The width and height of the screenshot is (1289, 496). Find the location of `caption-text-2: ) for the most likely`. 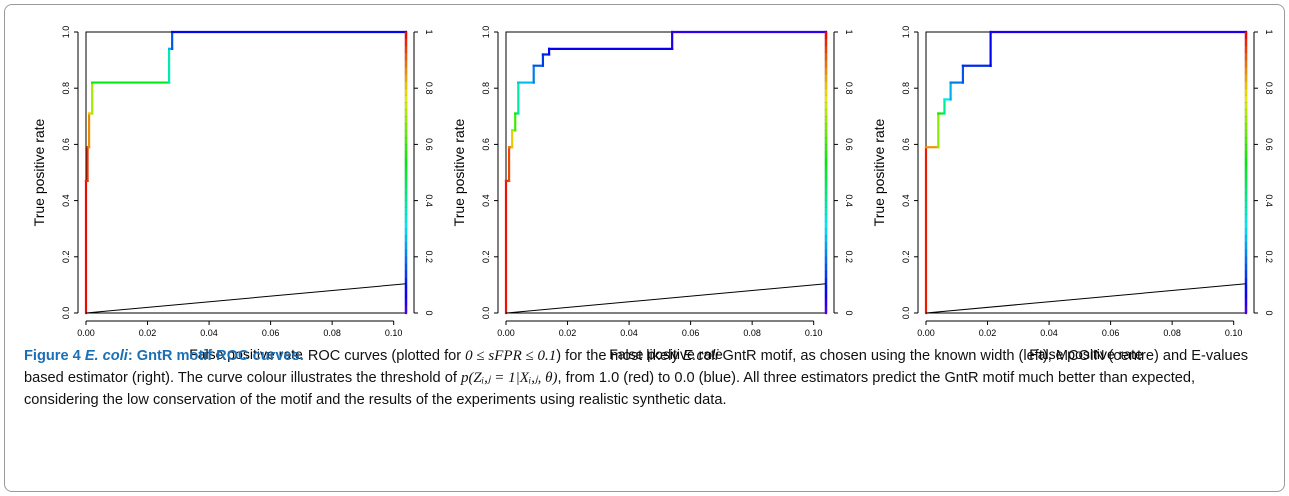

caption-text-2: ) for the most likely is located at coordinates (619, 356).